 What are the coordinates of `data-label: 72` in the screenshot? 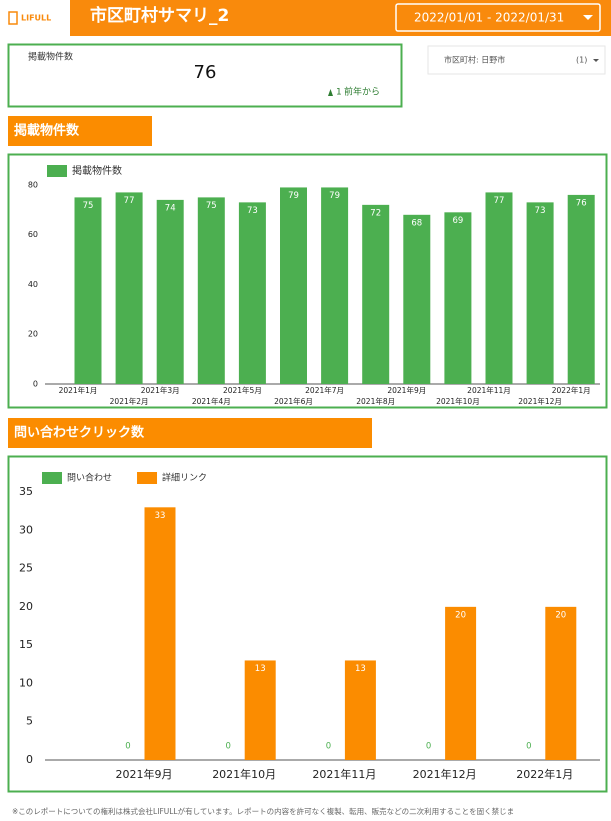 It's located at (375, 213).